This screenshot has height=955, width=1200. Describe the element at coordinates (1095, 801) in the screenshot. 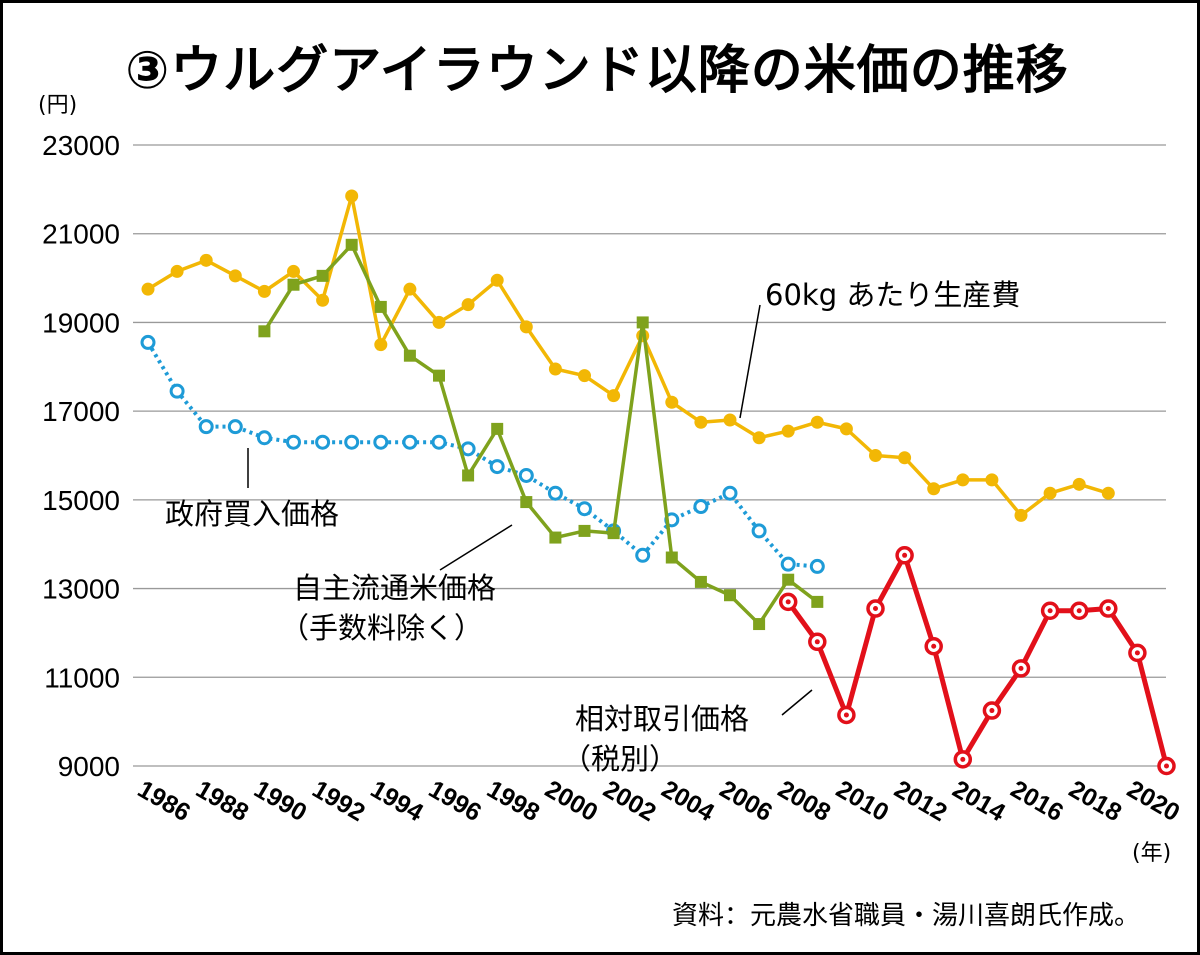

I see `x-tick-label: 2018` at that location.